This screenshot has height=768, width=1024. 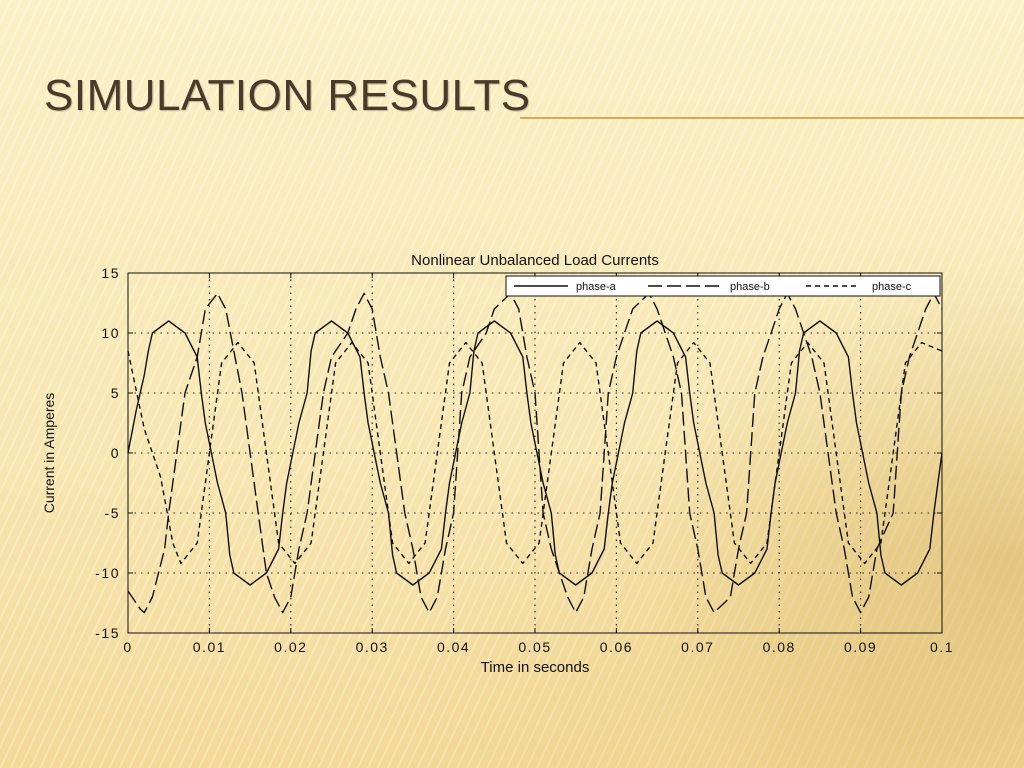 I want to click on y-tick-label: -10, so click(x=107, y=573).